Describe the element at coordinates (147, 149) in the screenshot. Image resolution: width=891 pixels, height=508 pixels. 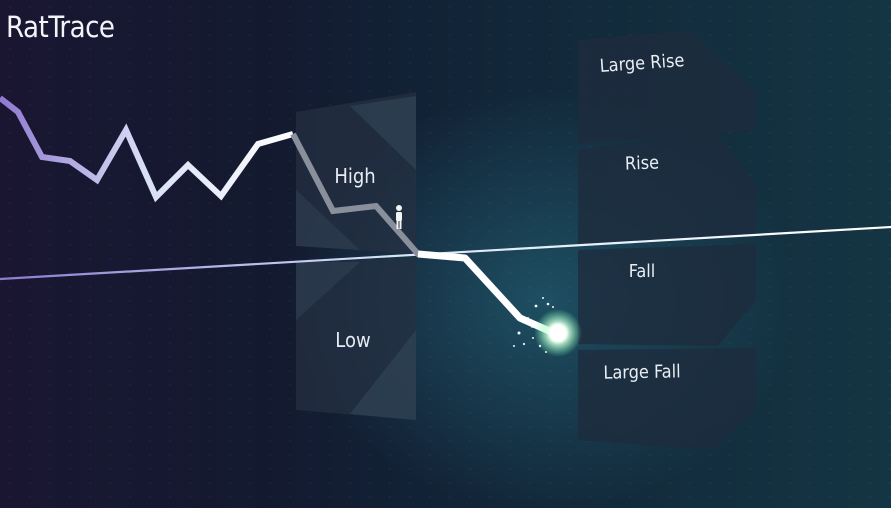
I see `price-trace` at that location.